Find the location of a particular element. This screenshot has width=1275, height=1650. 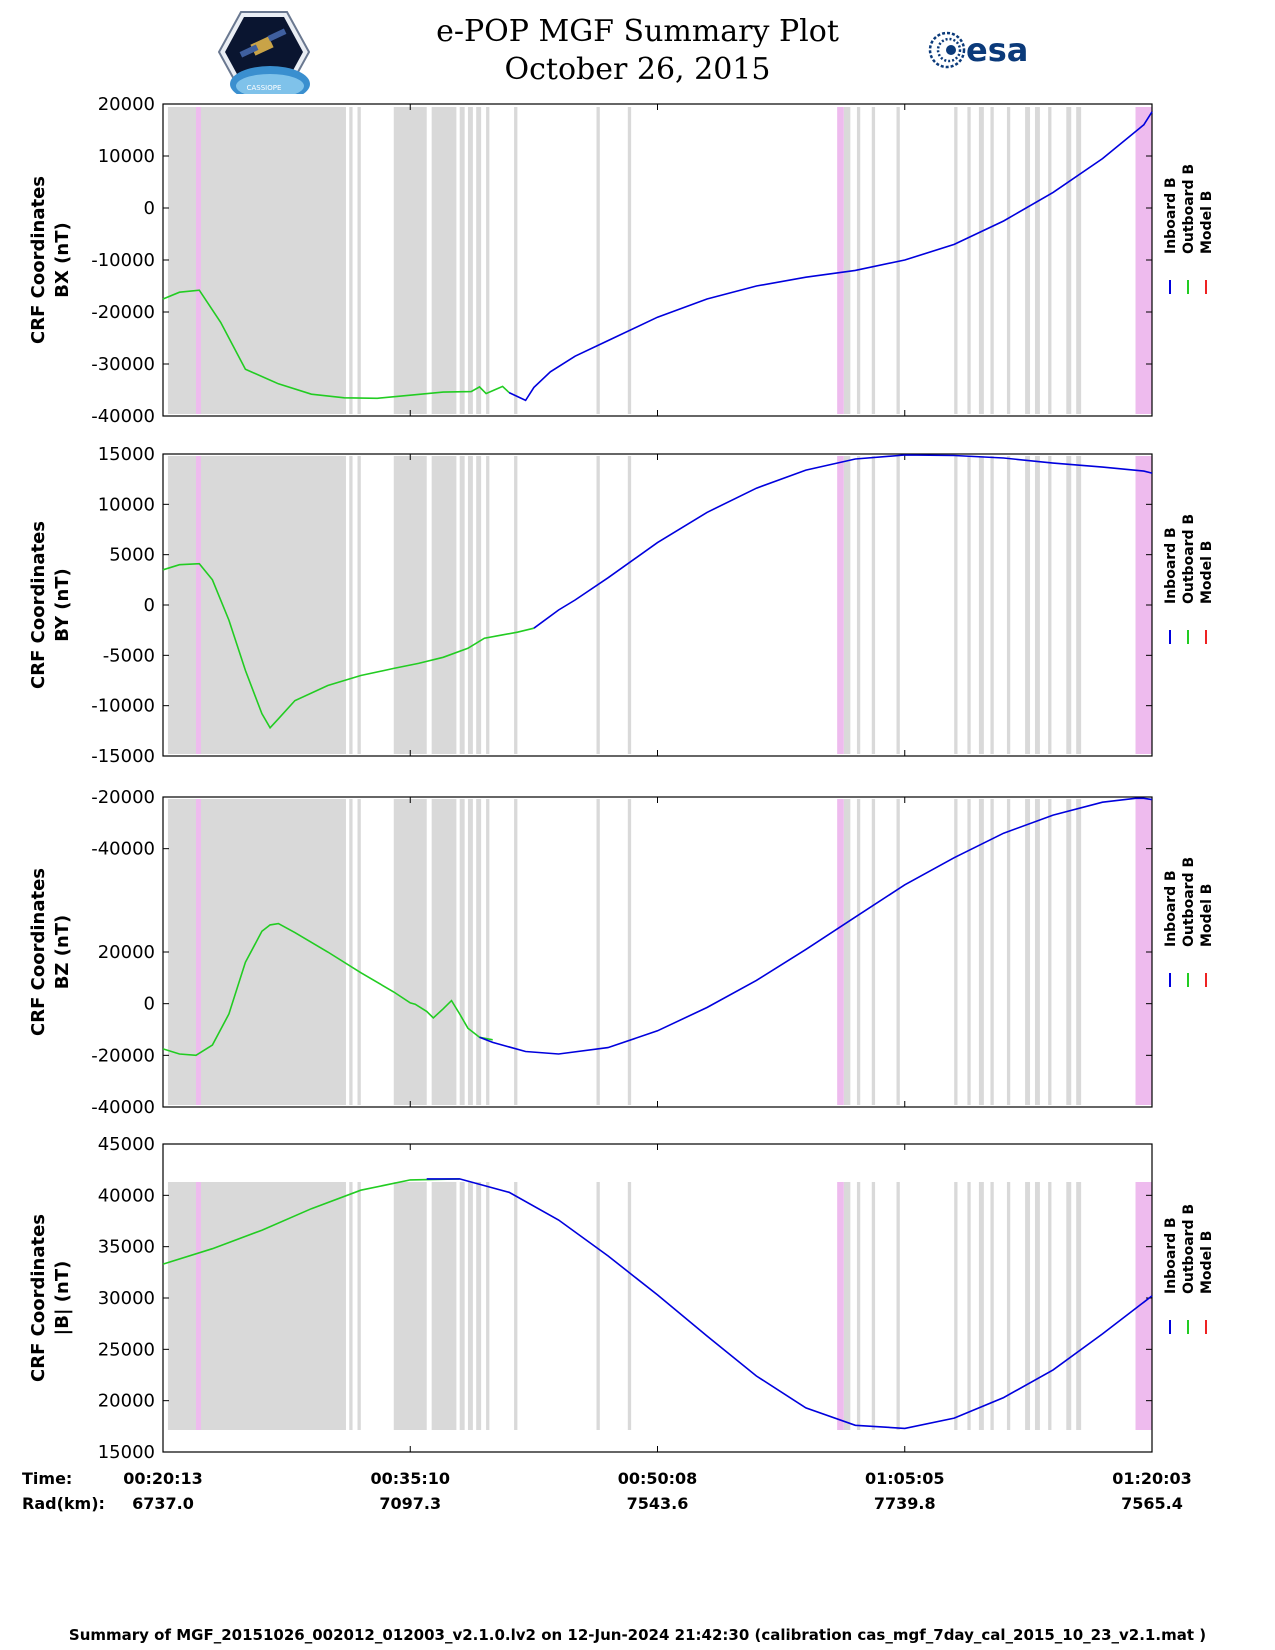

info-cell-value: -0.4 is located at coordinates (904, 1519).